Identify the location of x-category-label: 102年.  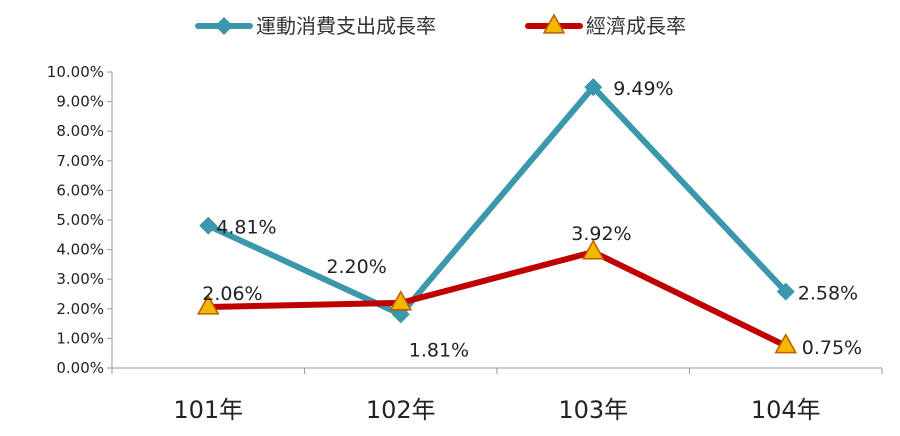
(401, 410).